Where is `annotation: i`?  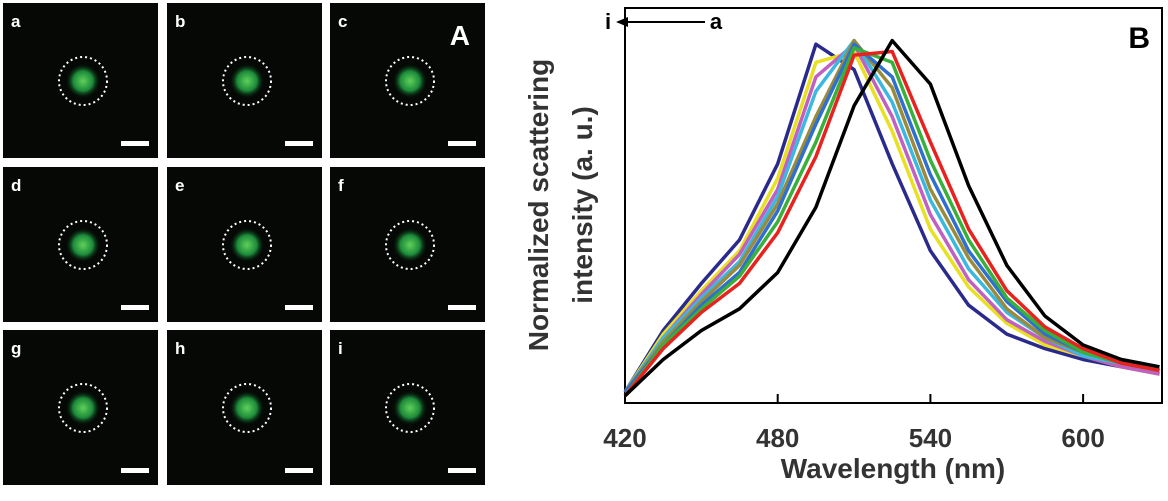 annotation: i is located at coordinates (608, 21).